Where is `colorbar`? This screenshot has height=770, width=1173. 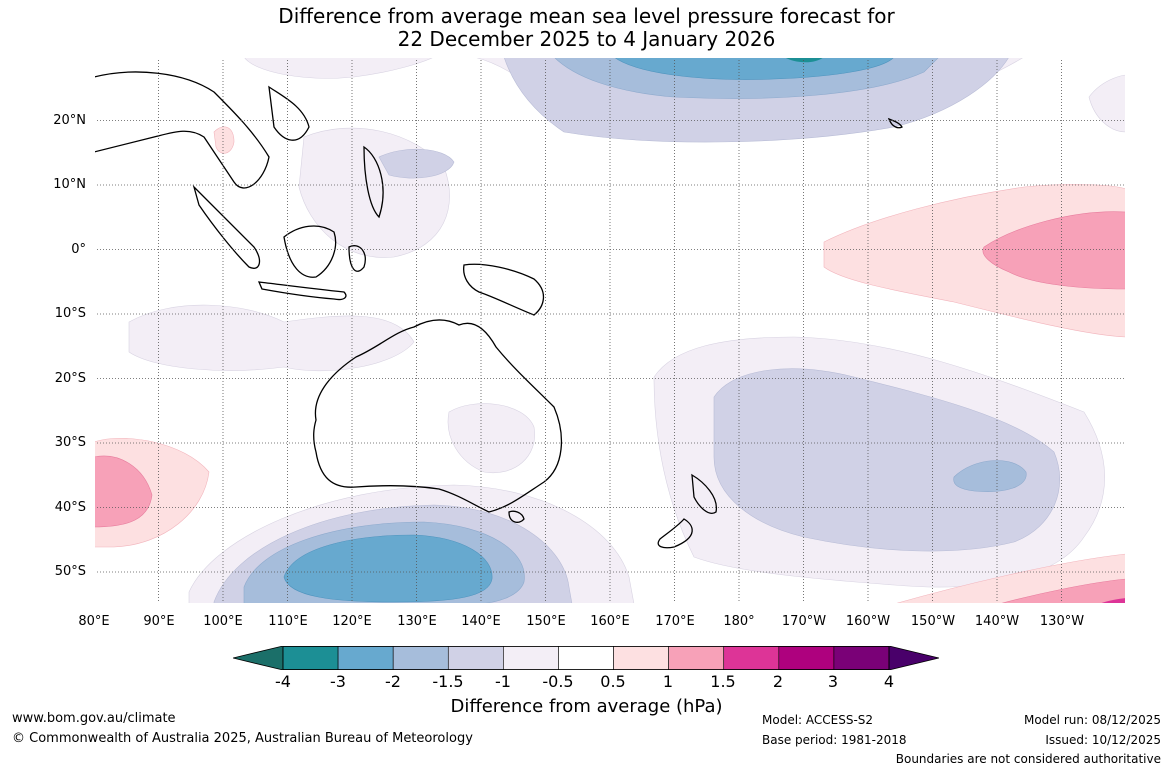
colorbar is located at coordinates (586, 658).